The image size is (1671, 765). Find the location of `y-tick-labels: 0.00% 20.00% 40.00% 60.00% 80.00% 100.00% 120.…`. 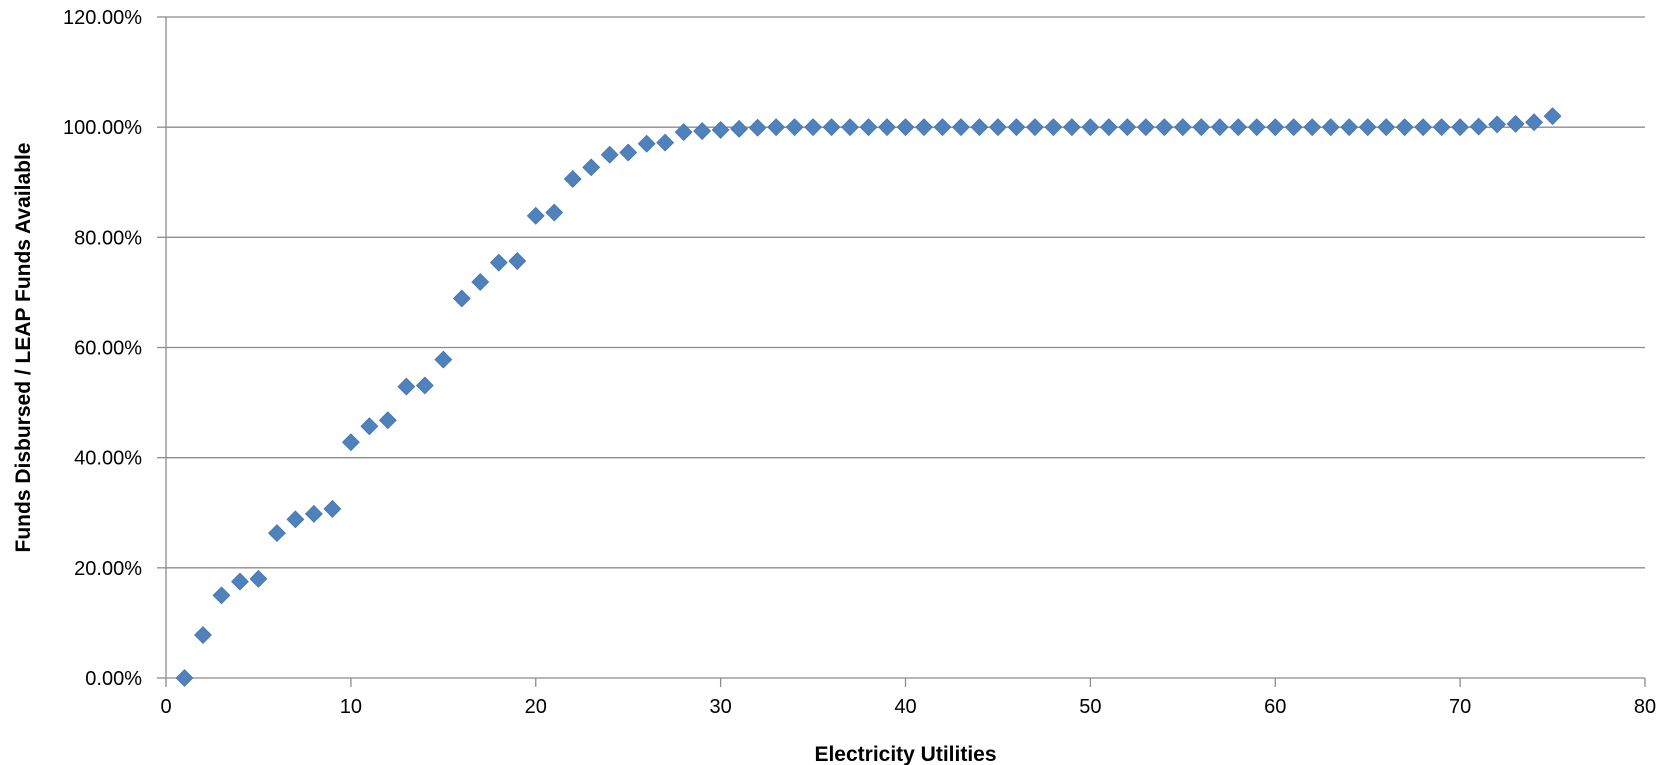

y-tick-labels: 0.00% 20.00% 40.00% 60.00% 80.00% 100.00% 120.… is located at coordinates (102, 348).